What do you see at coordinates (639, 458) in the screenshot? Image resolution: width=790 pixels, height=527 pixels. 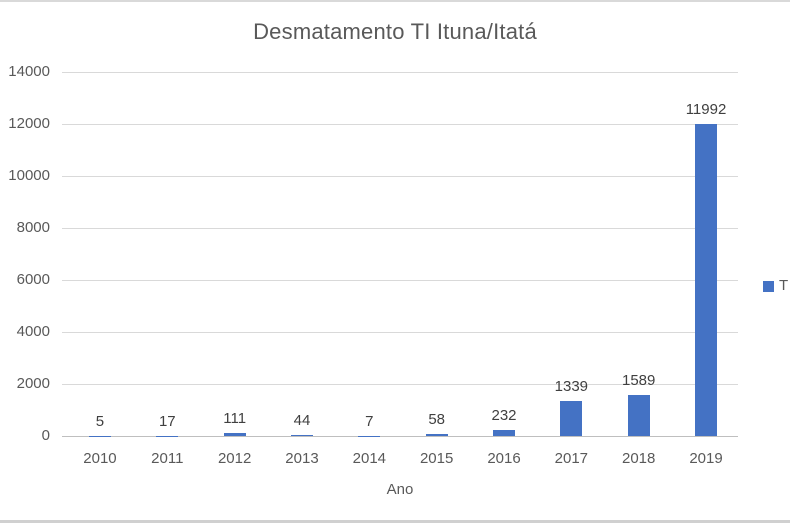 I see `x-tick-label-2018: 2018` at bounding box center [639, 458].